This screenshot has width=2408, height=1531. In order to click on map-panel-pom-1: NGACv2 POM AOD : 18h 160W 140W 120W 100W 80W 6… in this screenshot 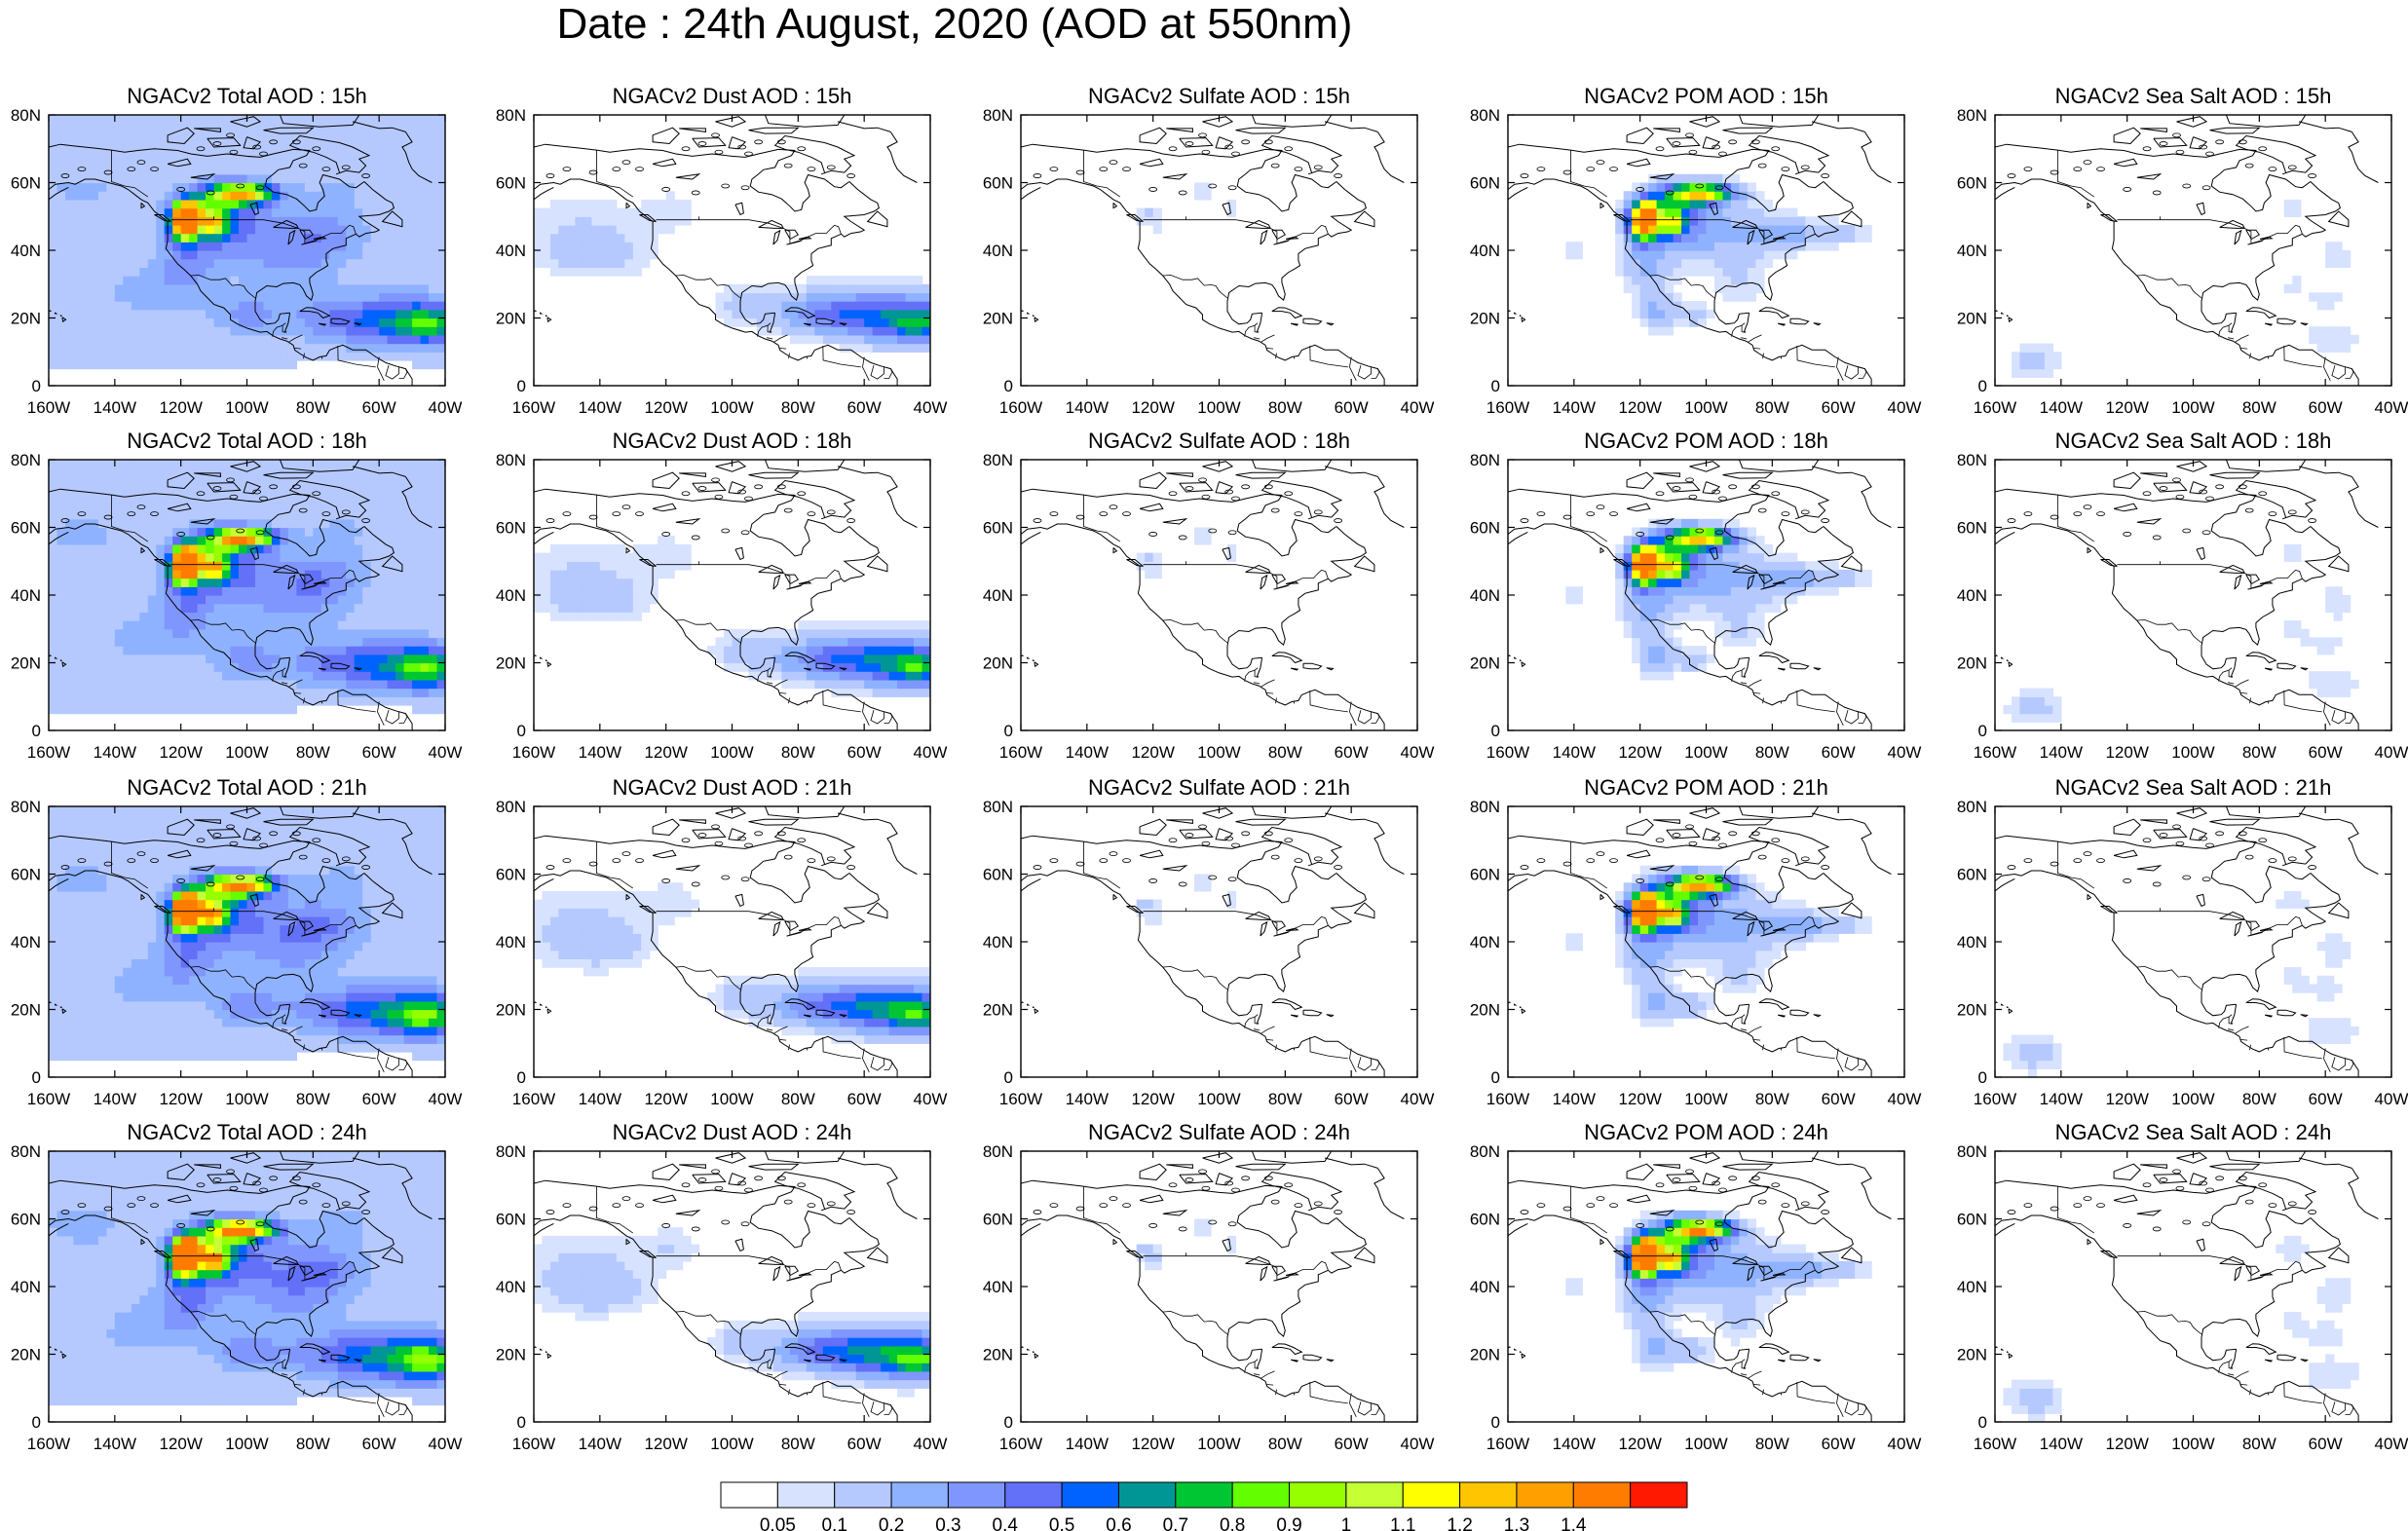, I will do `click(1696, 595)`.